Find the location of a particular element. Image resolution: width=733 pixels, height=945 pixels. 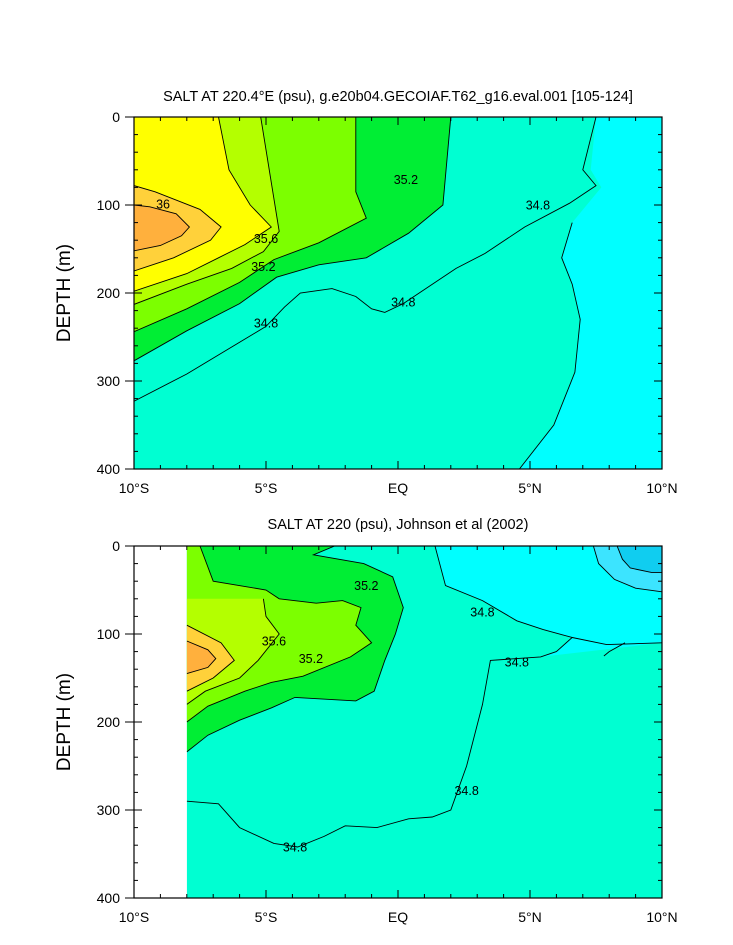

contour-fill-blue is located at coordinates (639, 559).